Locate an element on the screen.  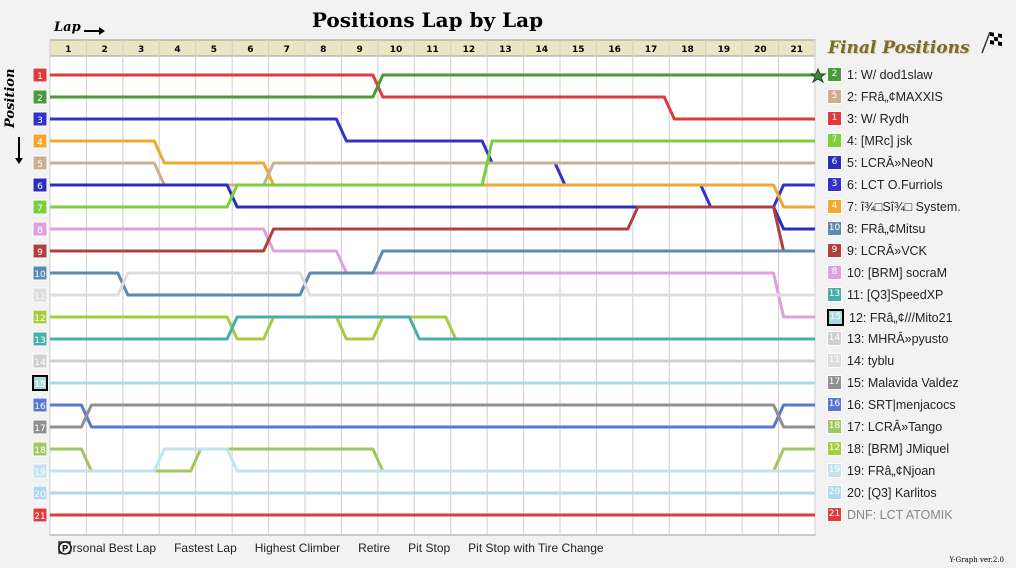
final-position-box: 3 is located at coordinates (834, 184).